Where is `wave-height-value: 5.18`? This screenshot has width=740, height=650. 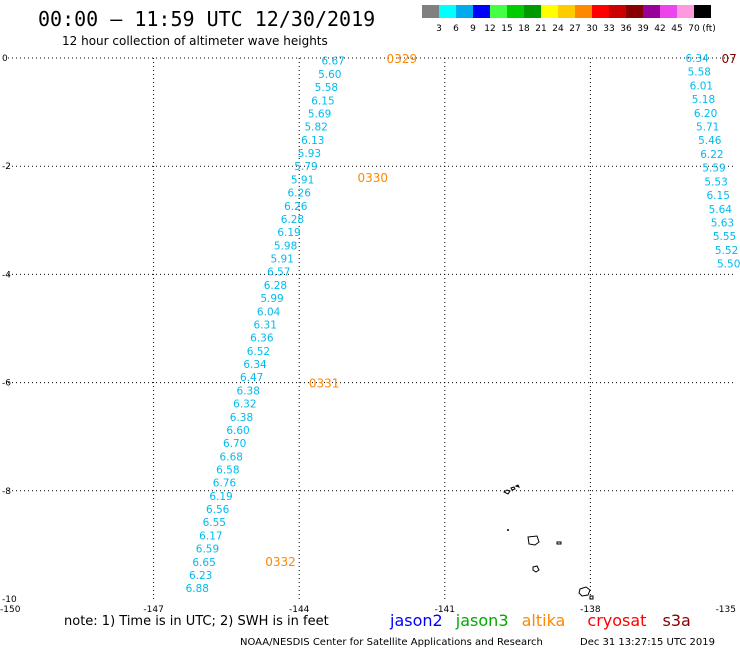 wave-height-value: 5.18 is located at coordinates (703, 100).